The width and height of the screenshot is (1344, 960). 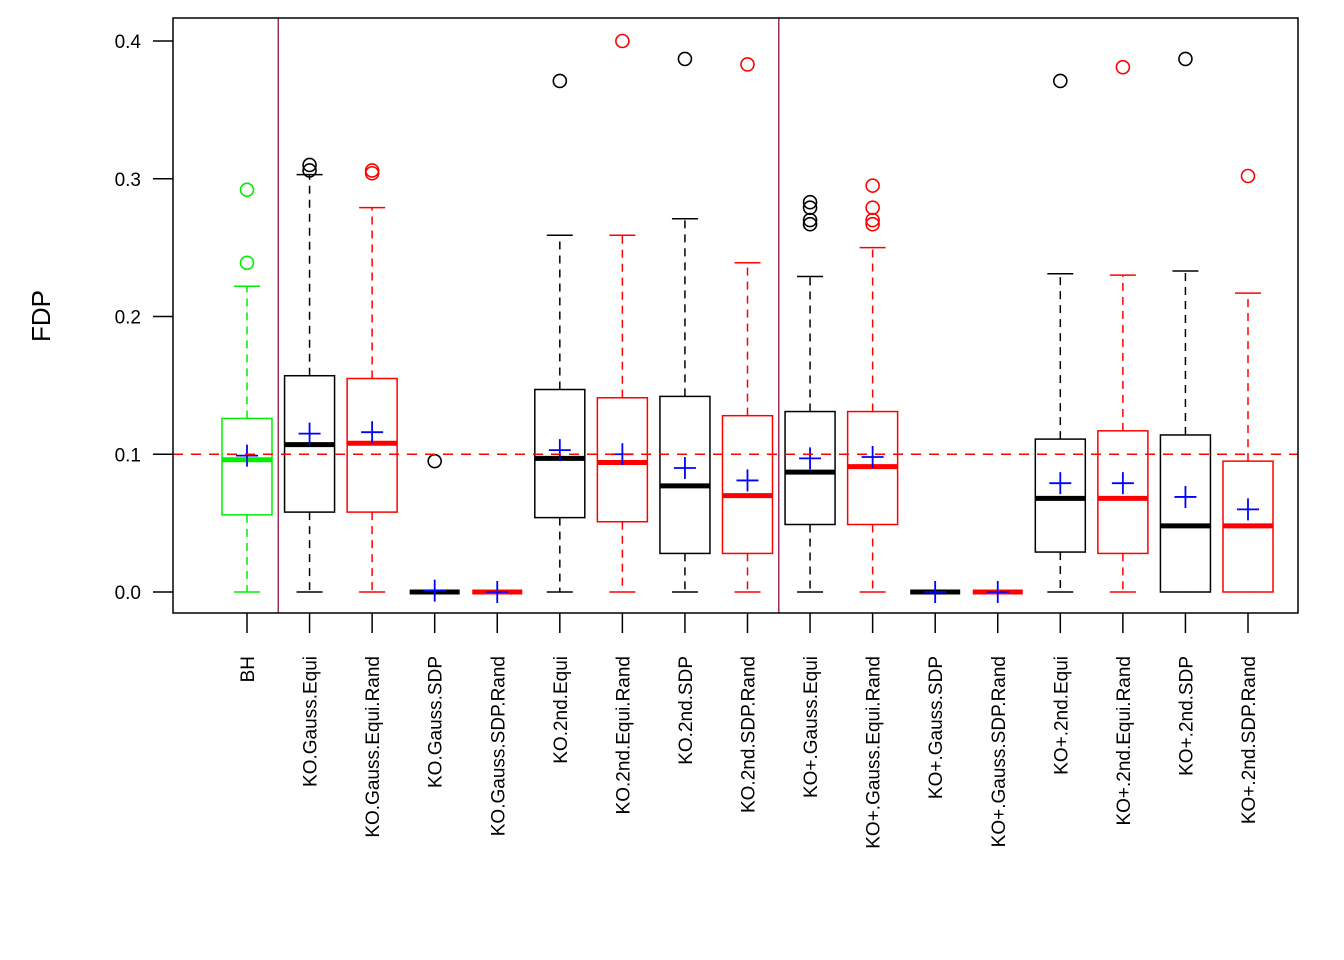 What do you see at coordinates (311, 721) in the screenshot?
I see `x-tick-label: KO.Gauss.Equi` at bounding box center [311, 721].